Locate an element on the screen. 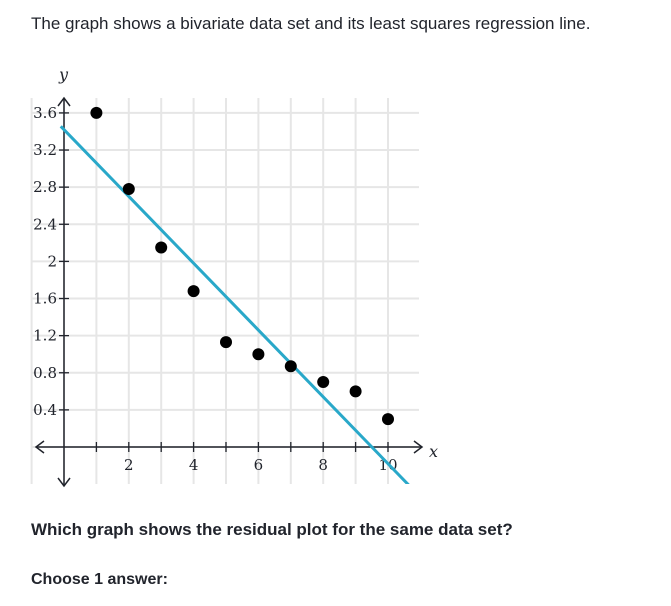 The width and height of the screenshot is (671, 606). y-tick-label: 1.2 is located at coordinates (45, 336).